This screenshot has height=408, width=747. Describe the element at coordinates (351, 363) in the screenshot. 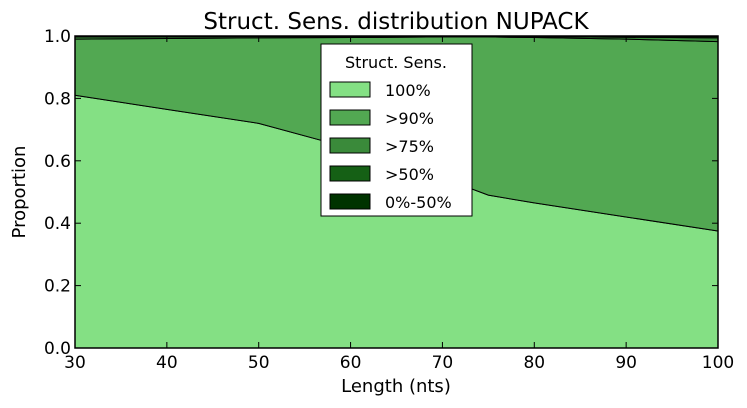

I see `x-tick-label: 60` at that location.